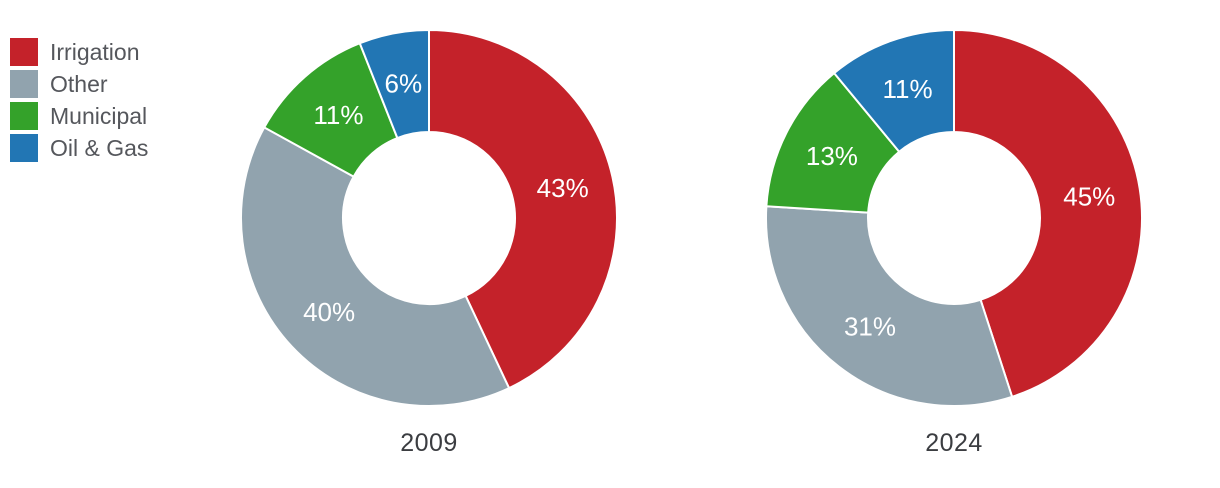  I want to click on legend-label-oil-gas: Oil & Gas, so click(99, 148).